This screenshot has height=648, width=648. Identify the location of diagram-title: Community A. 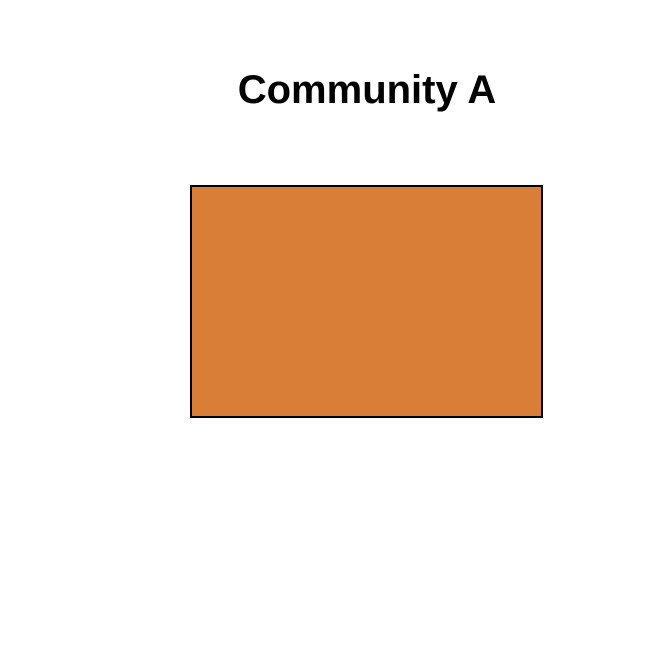
(367, 90).